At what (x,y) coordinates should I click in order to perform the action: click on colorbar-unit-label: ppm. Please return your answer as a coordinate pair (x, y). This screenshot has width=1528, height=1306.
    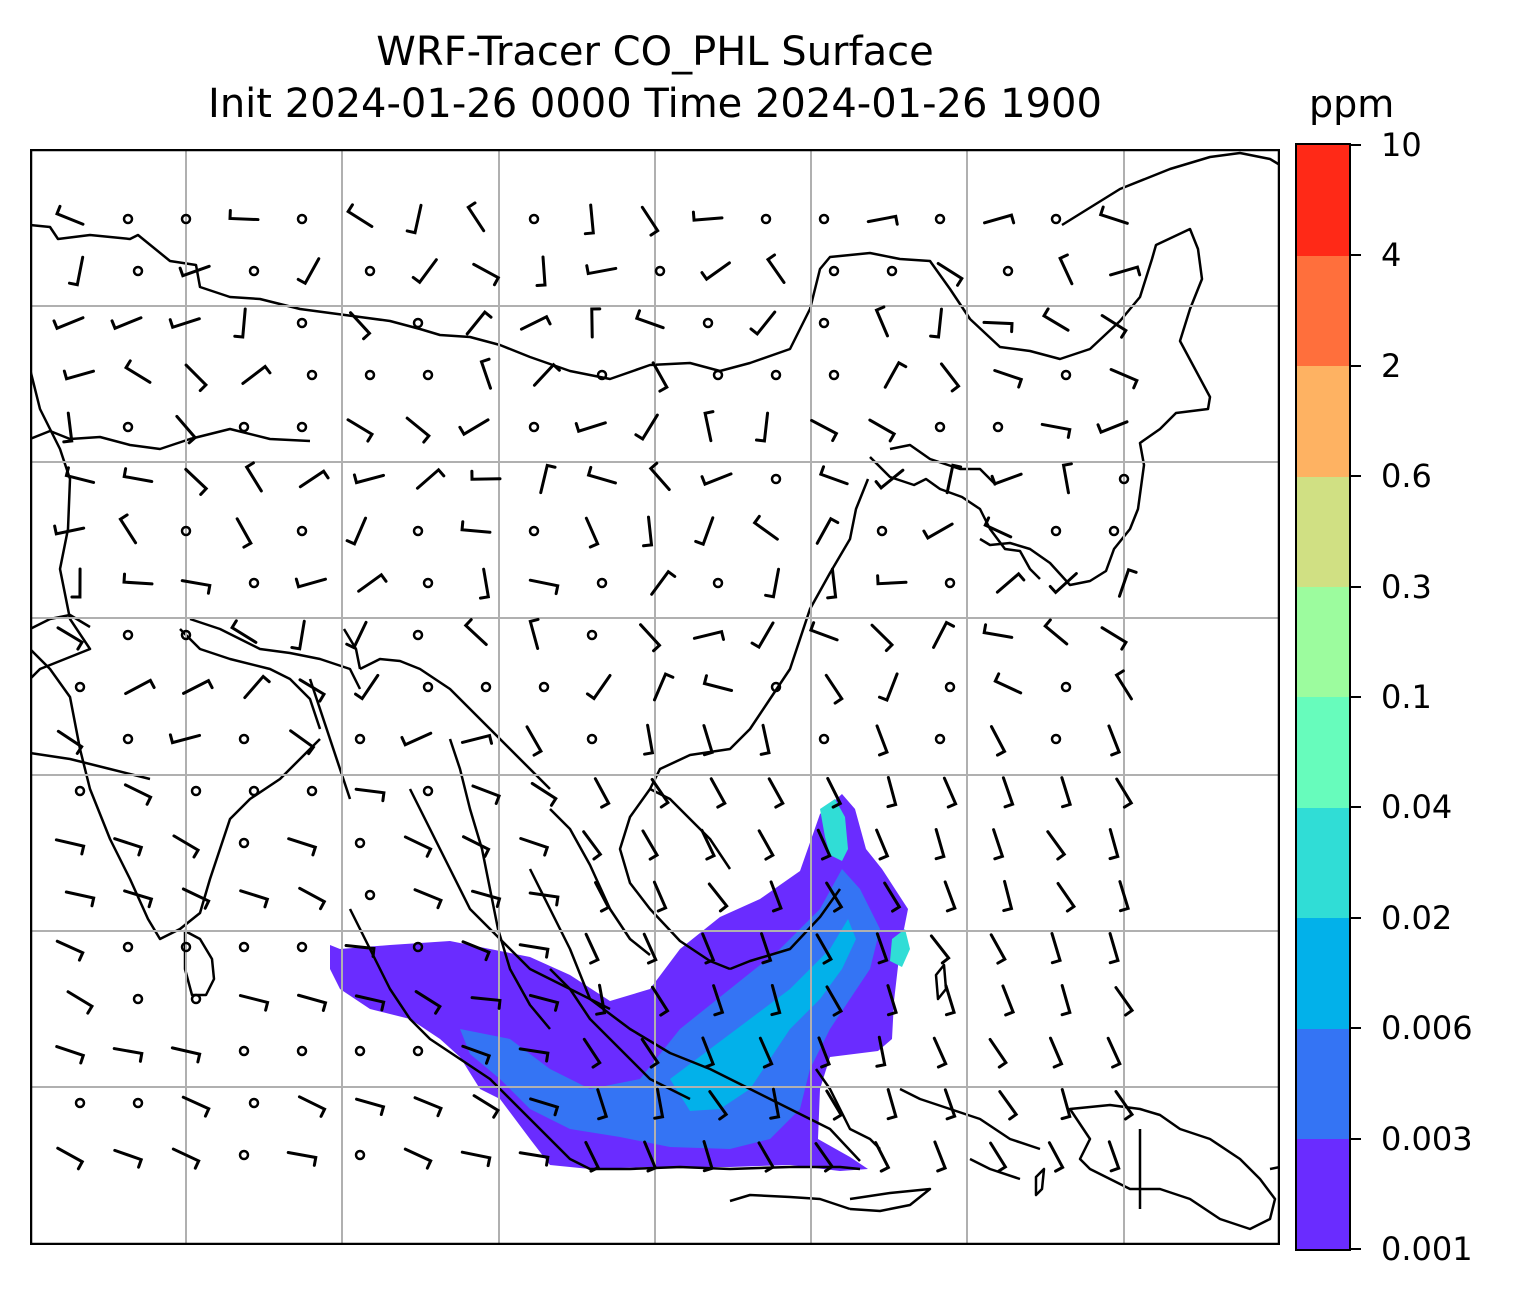
    Looking at the image, I should click on (1352, 104).